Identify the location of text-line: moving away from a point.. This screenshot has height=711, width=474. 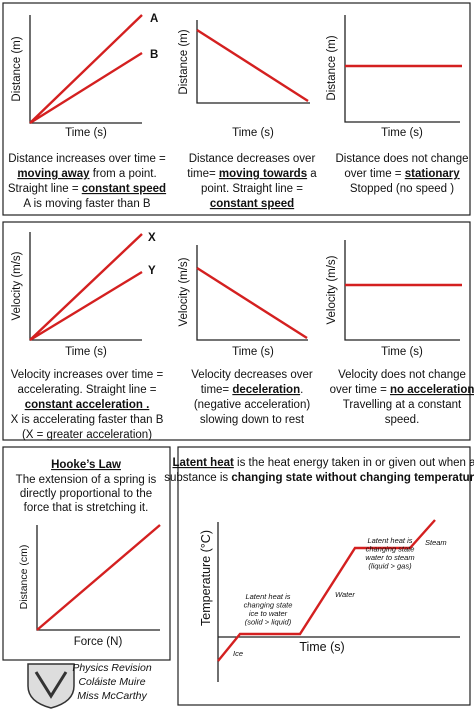
(86, 174).